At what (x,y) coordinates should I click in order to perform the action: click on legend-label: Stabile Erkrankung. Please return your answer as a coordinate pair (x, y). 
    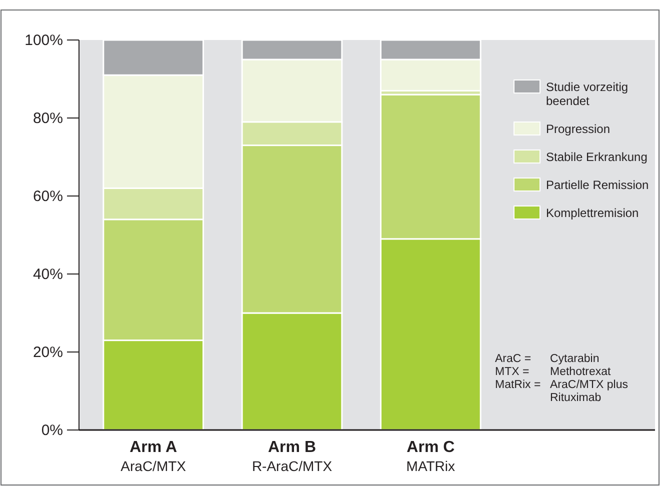
    Looking at the image, I should click on (597, 157).